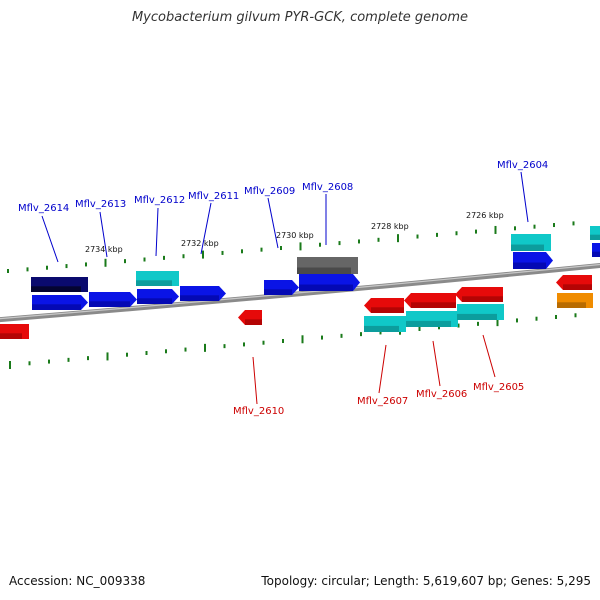 This screenshot has width=600, height=600. What do you see at coordinates (327, 265) in the screenshot?
I see `gene-arrow-mflv-2608-gray` at bounding box center [327, 265].